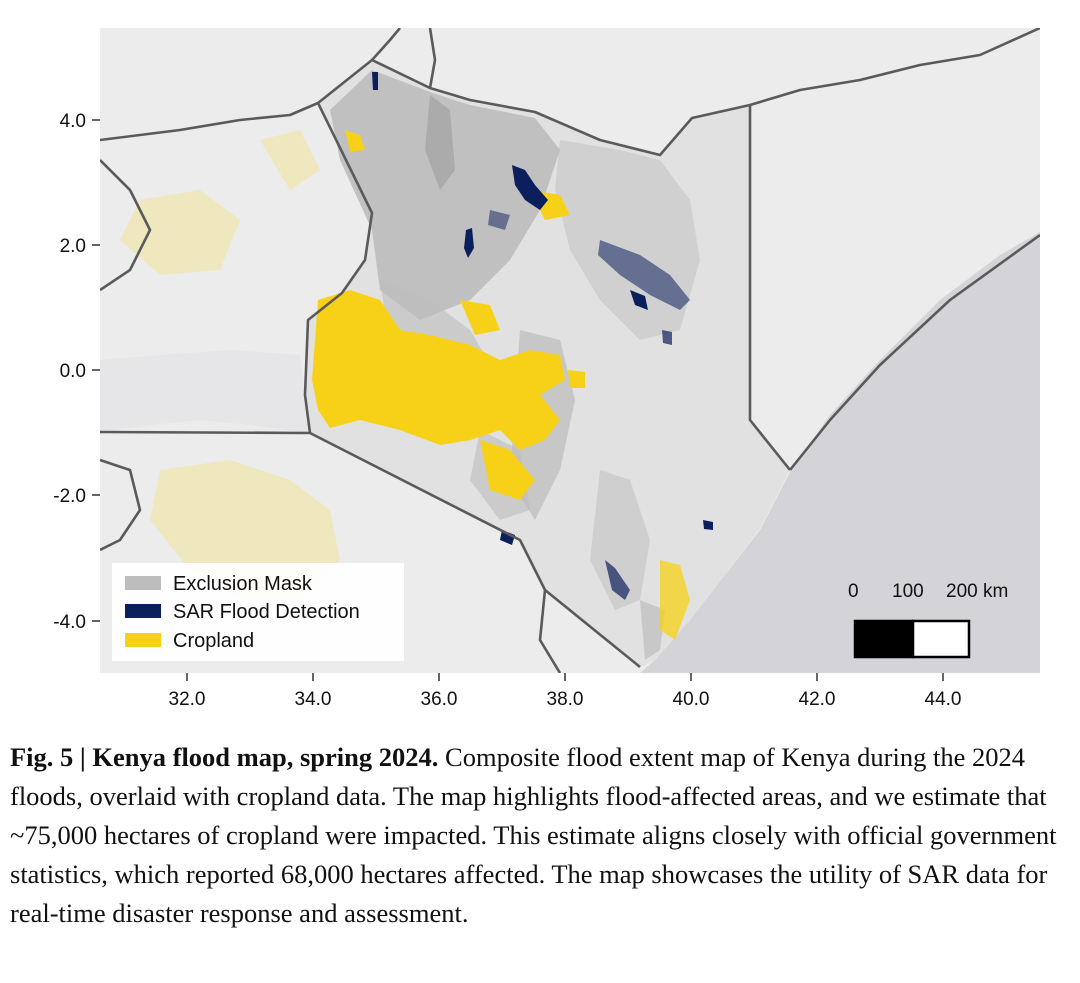  Describe the element at coordinates (943, 699) in the screenshot. I see `x-tick-label-44: 44.0` at that location.